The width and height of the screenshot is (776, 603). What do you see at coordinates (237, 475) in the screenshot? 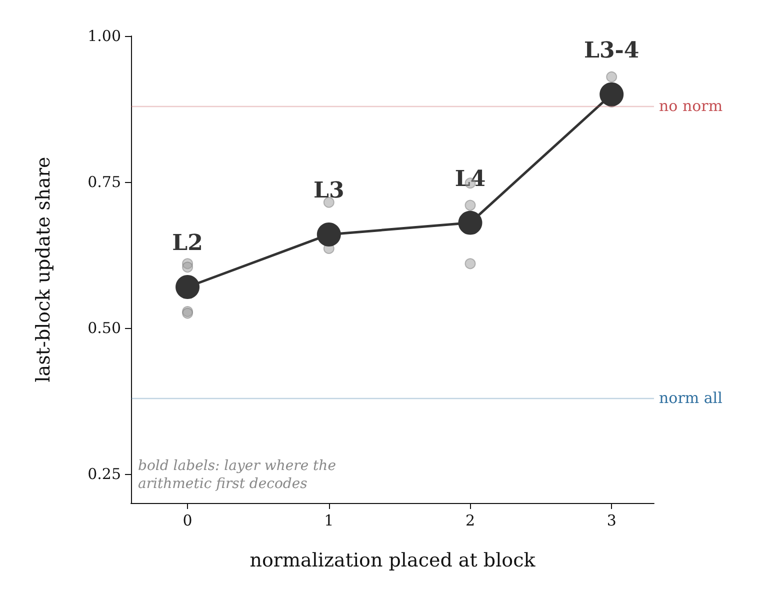
I see `annotation: bold labels: layer where the arithmetic first decodes` at bounding box center [237, 475].